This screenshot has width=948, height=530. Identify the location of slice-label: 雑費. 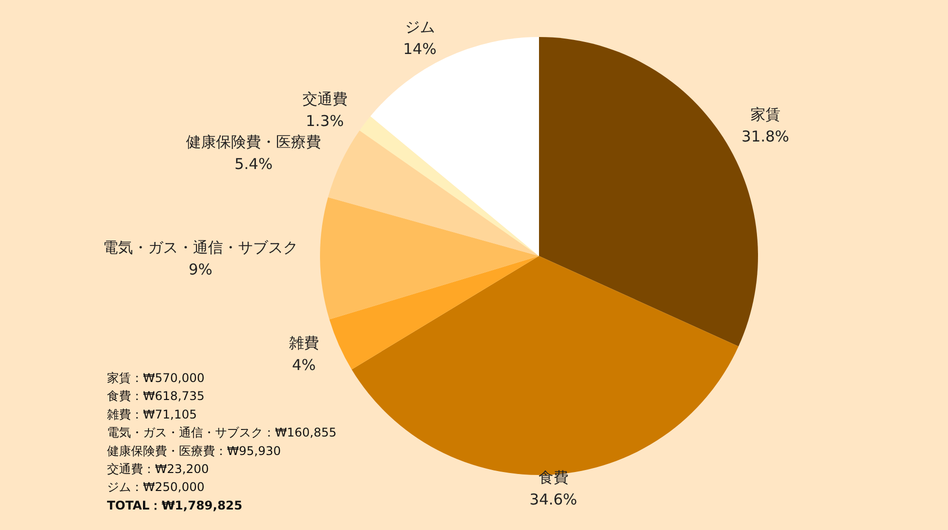
(303, 343).